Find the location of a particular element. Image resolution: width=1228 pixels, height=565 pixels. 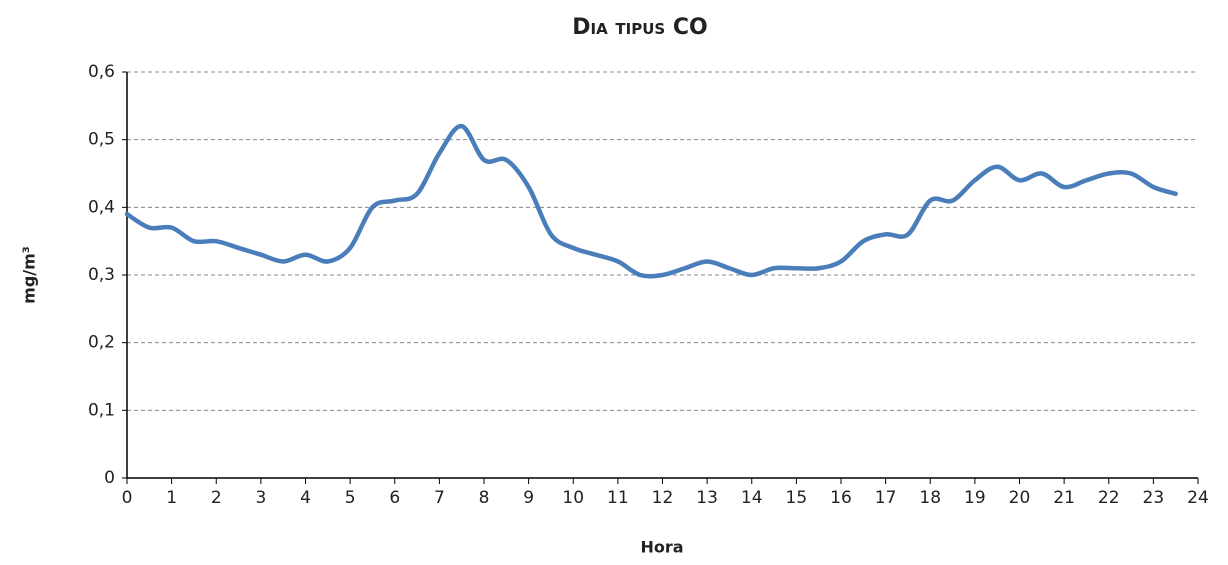

y-tick-label: 0,4 is located at coordinates (101, 207).